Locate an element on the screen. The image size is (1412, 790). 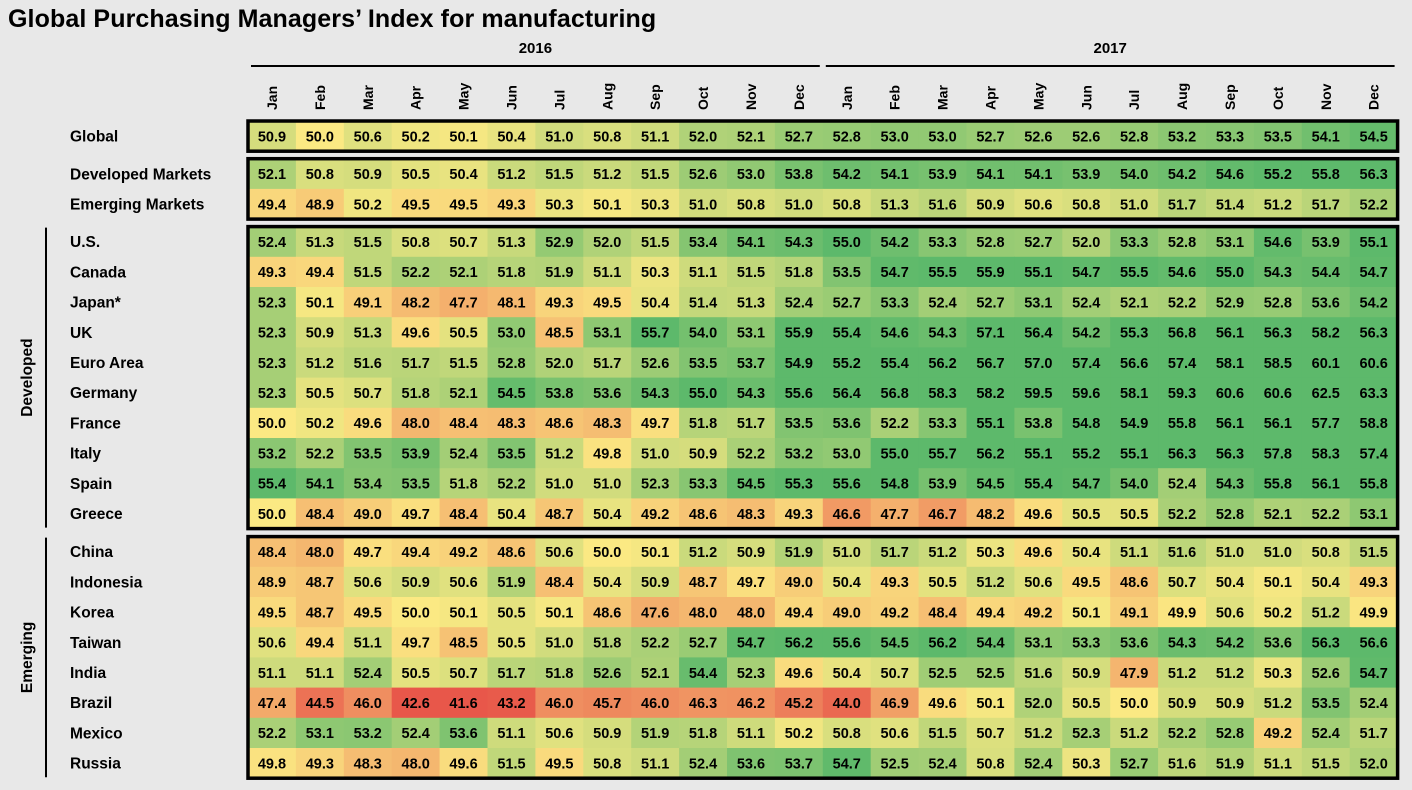
cell-value-euro-area-12: 55.2 is located at coordinates (847, 364).